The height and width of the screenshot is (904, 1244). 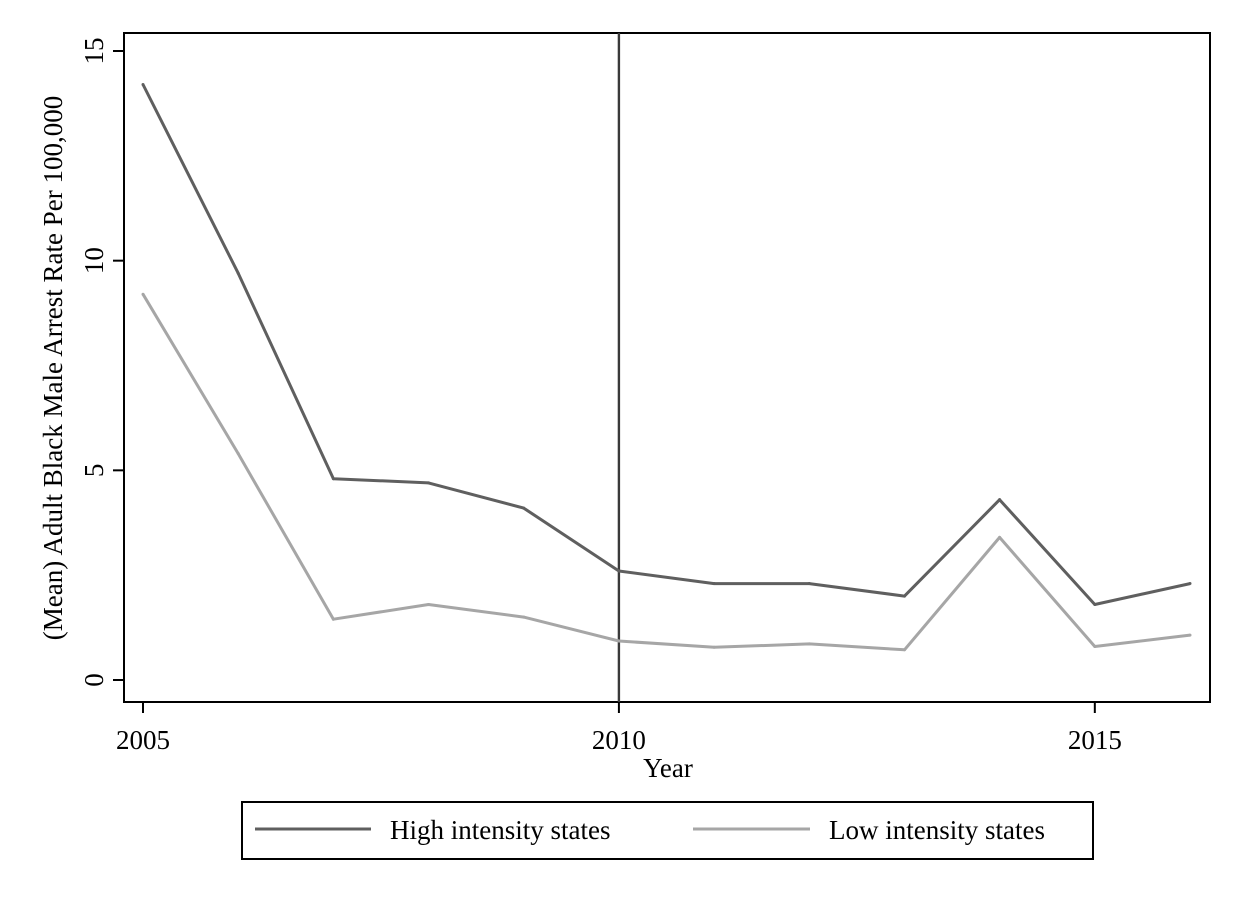 I want to click on x-axis: 2005 2010 2015, so click(x=619, y=728).